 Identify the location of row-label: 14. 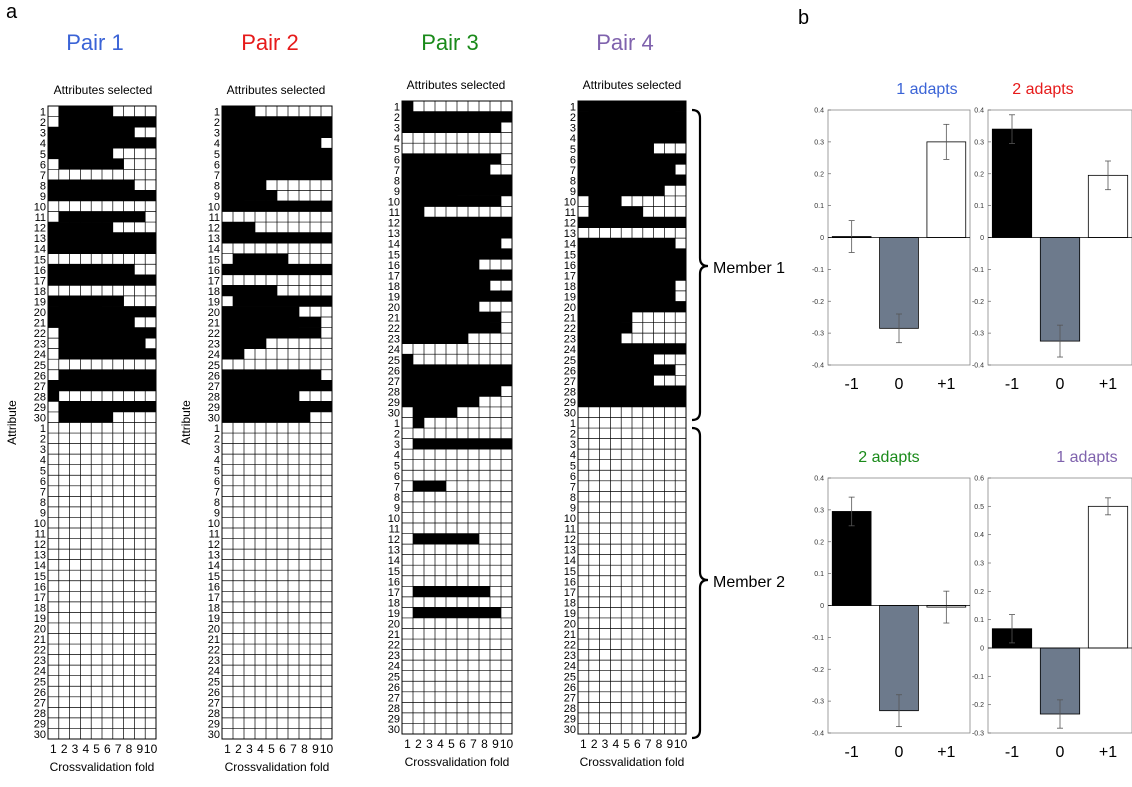
(394, 561).